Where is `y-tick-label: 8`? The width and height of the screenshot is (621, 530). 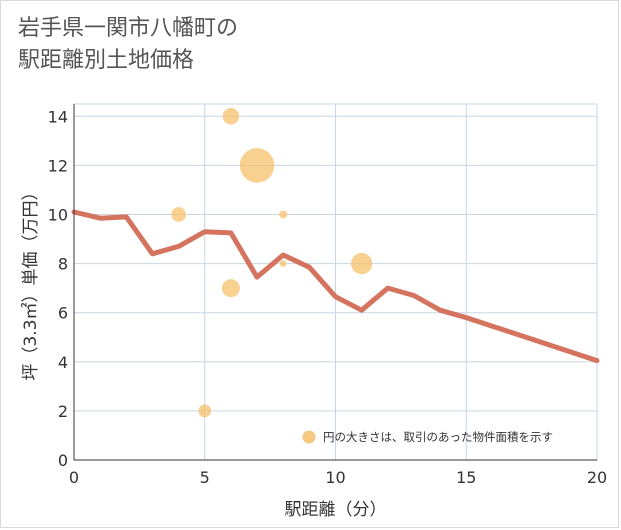
y-tick-label: 8 is located at coordinates (63, 264).